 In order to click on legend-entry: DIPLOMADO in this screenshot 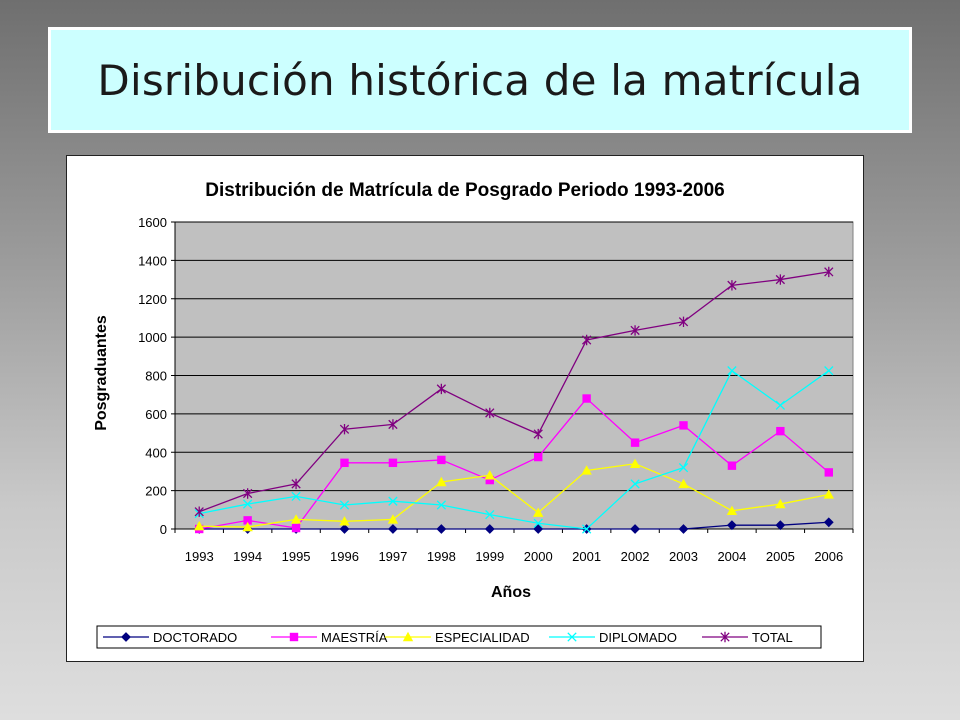, I will do `click(613, 637)`.